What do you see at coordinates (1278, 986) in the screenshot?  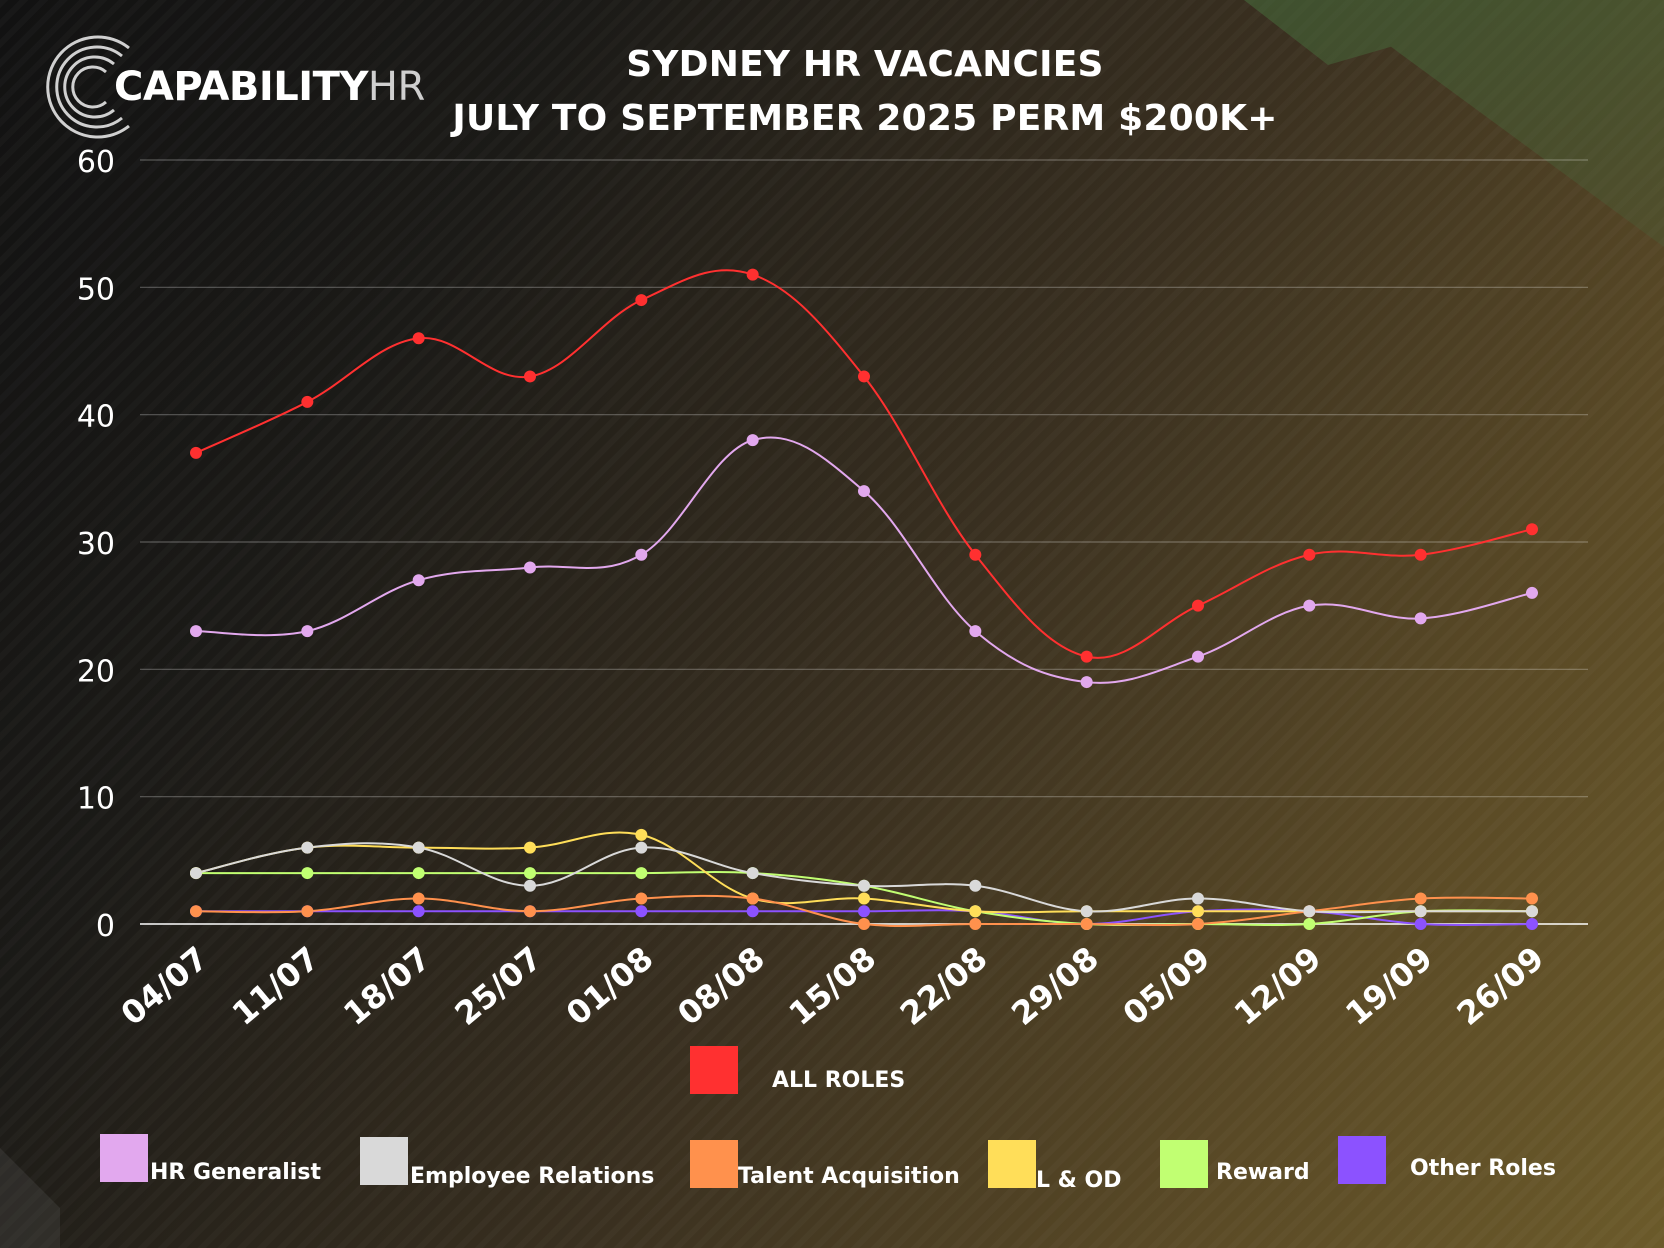 I see `x-tick-label: 12/09` at bounding box center [1278, 986].